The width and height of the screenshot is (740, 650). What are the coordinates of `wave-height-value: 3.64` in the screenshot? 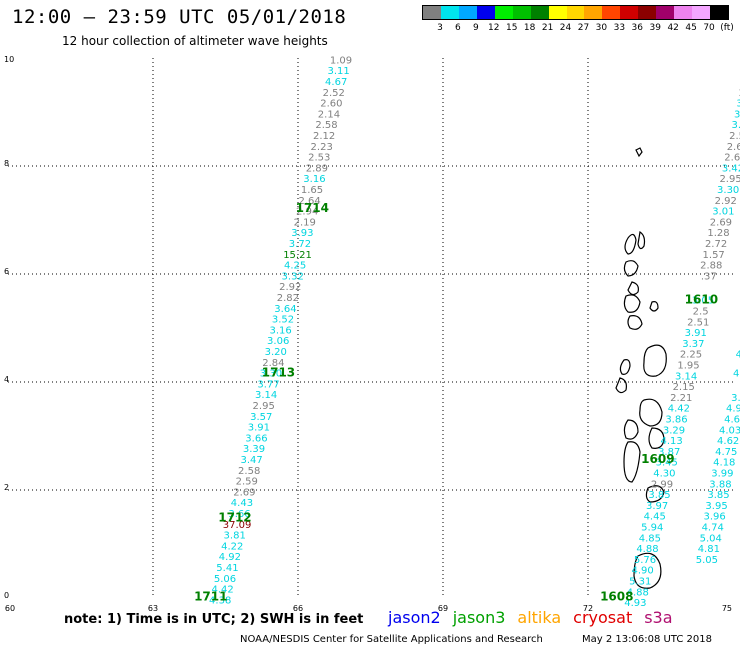 It's located at (285, 309).